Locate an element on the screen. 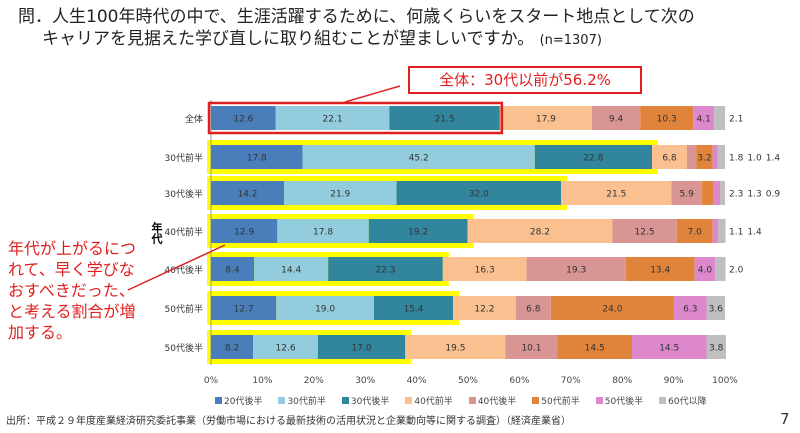 Image resolution: width=800 pixels, height=433 pixels. y-axis-label: 年代 is located at coordinates (156, 233).